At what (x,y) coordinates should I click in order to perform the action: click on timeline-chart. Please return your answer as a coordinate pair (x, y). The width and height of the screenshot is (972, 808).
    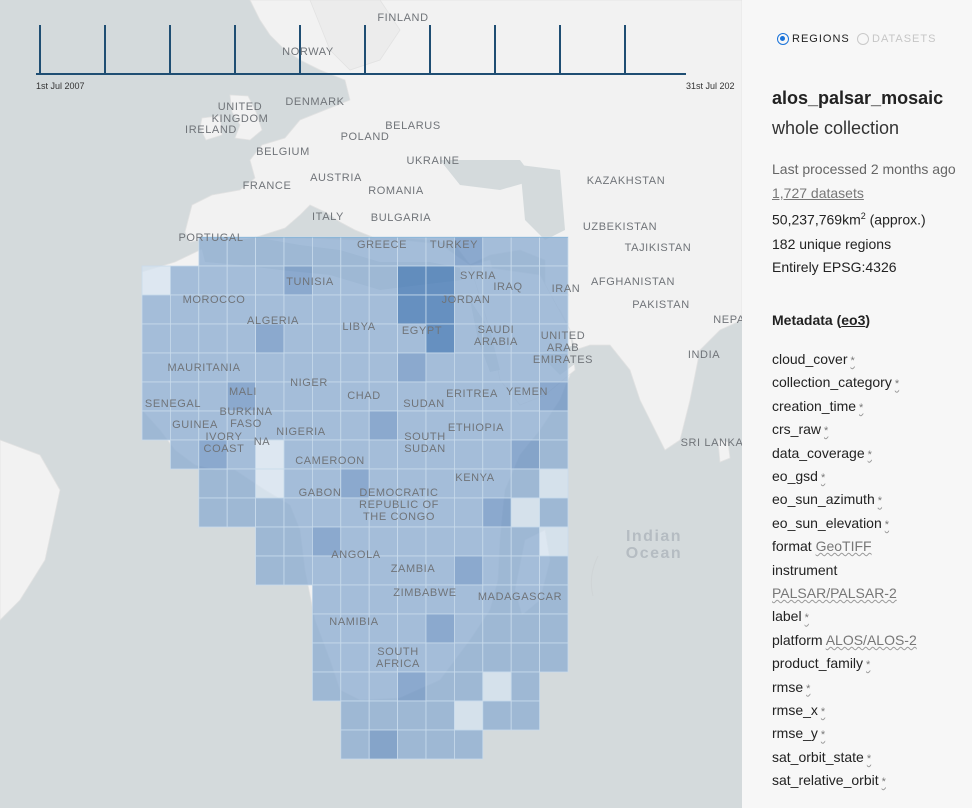
    Looking at the image, I should click on (371, 40).